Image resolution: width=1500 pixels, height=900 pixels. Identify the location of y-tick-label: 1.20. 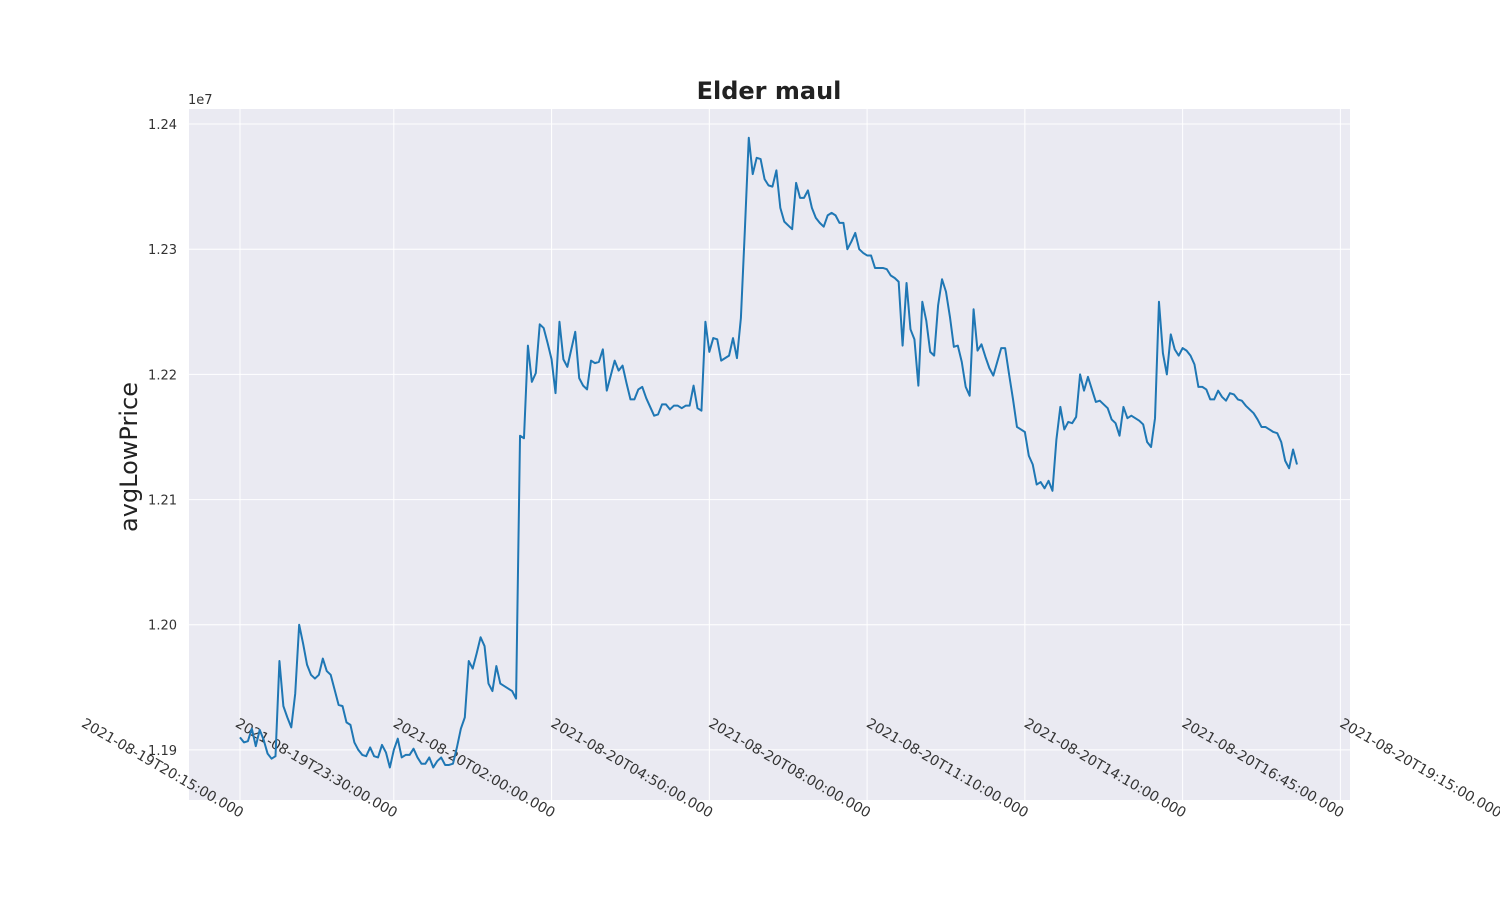
(162, 626).